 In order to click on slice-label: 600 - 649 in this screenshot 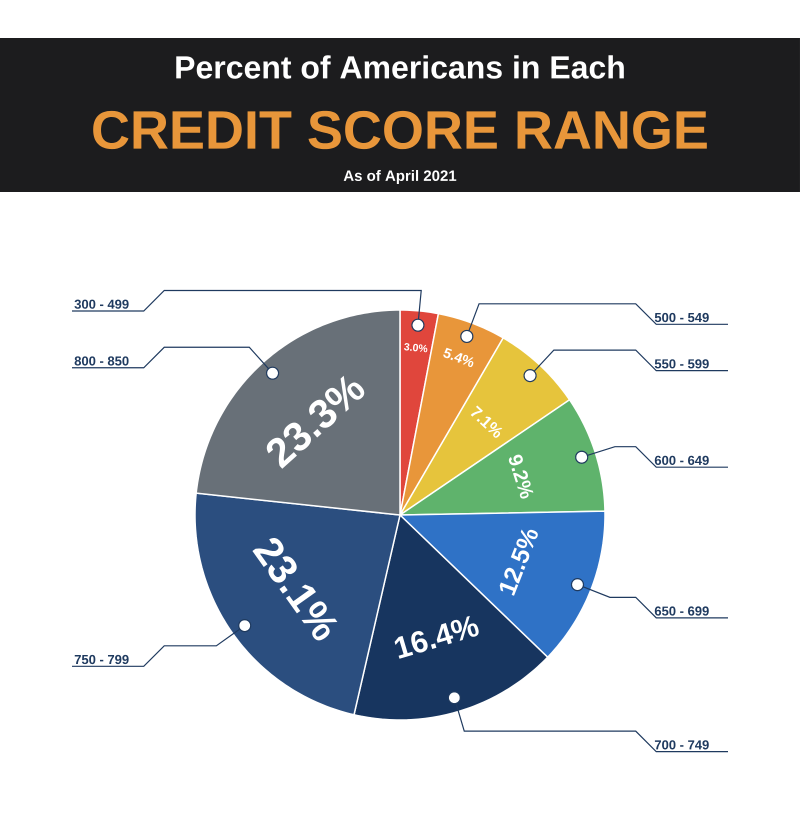, I will do `click(681, 460)`.